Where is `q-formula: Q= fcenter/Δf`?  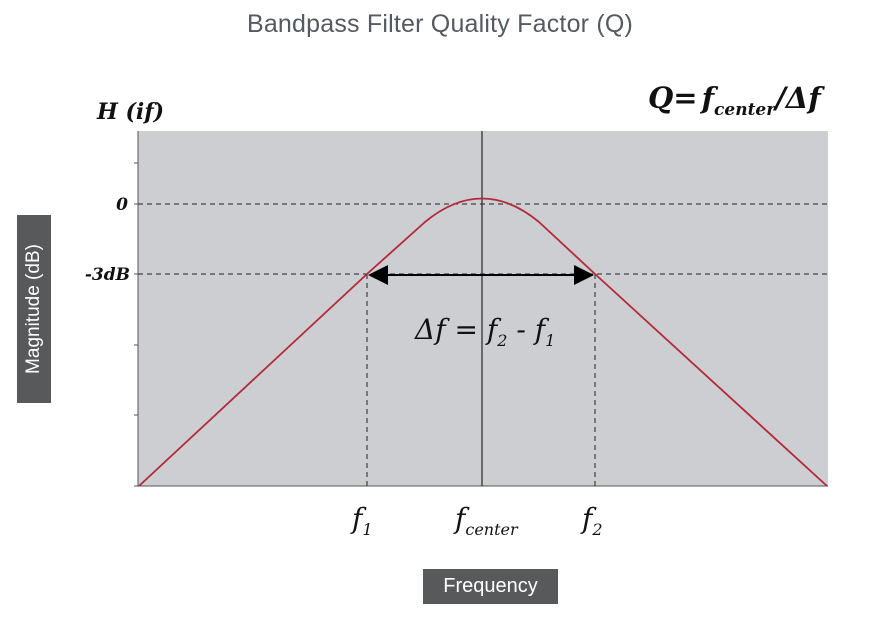 q-formula: Q= fcenter/Δf is located at coordinates (736, 100).